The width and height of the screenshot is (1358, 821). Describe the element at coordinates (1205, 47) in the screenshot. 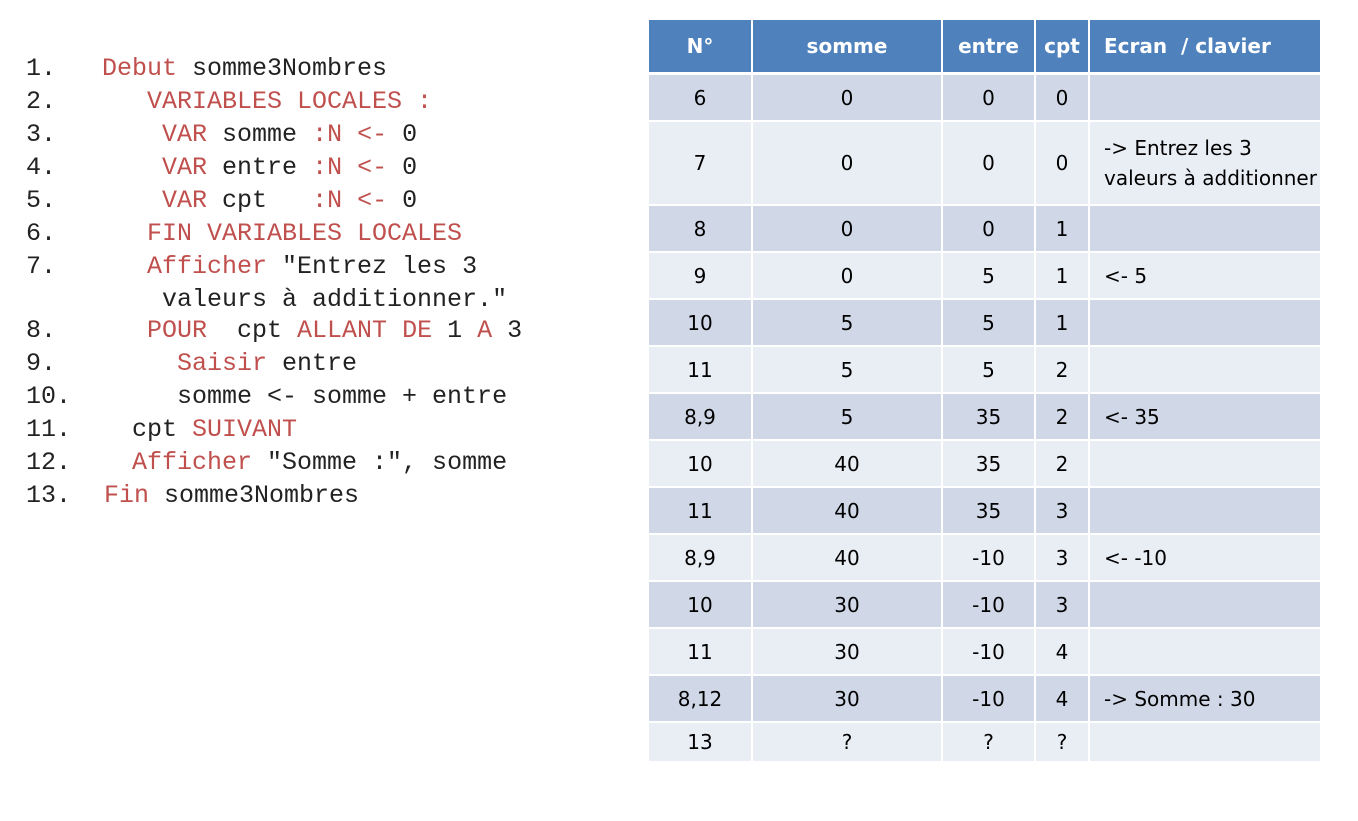

I see `header-screen-keyboard: Ecran / clavier` at that location.